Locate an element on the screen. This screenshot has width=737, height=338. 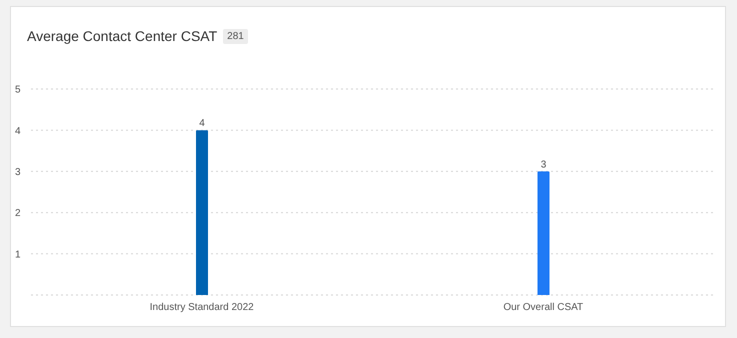
y-tick-label: 4 is located at coordinates (18, 131).